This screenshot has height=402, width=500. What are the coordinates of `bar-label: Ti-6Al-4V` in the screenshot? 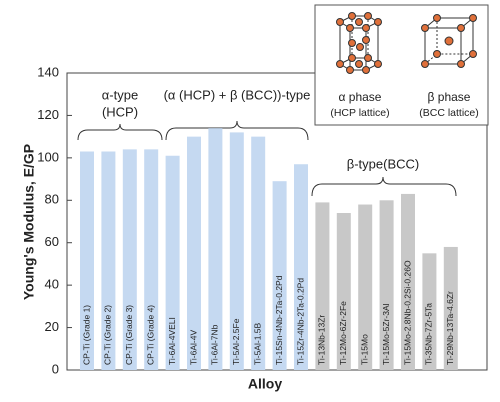 It's located at (193, 347).